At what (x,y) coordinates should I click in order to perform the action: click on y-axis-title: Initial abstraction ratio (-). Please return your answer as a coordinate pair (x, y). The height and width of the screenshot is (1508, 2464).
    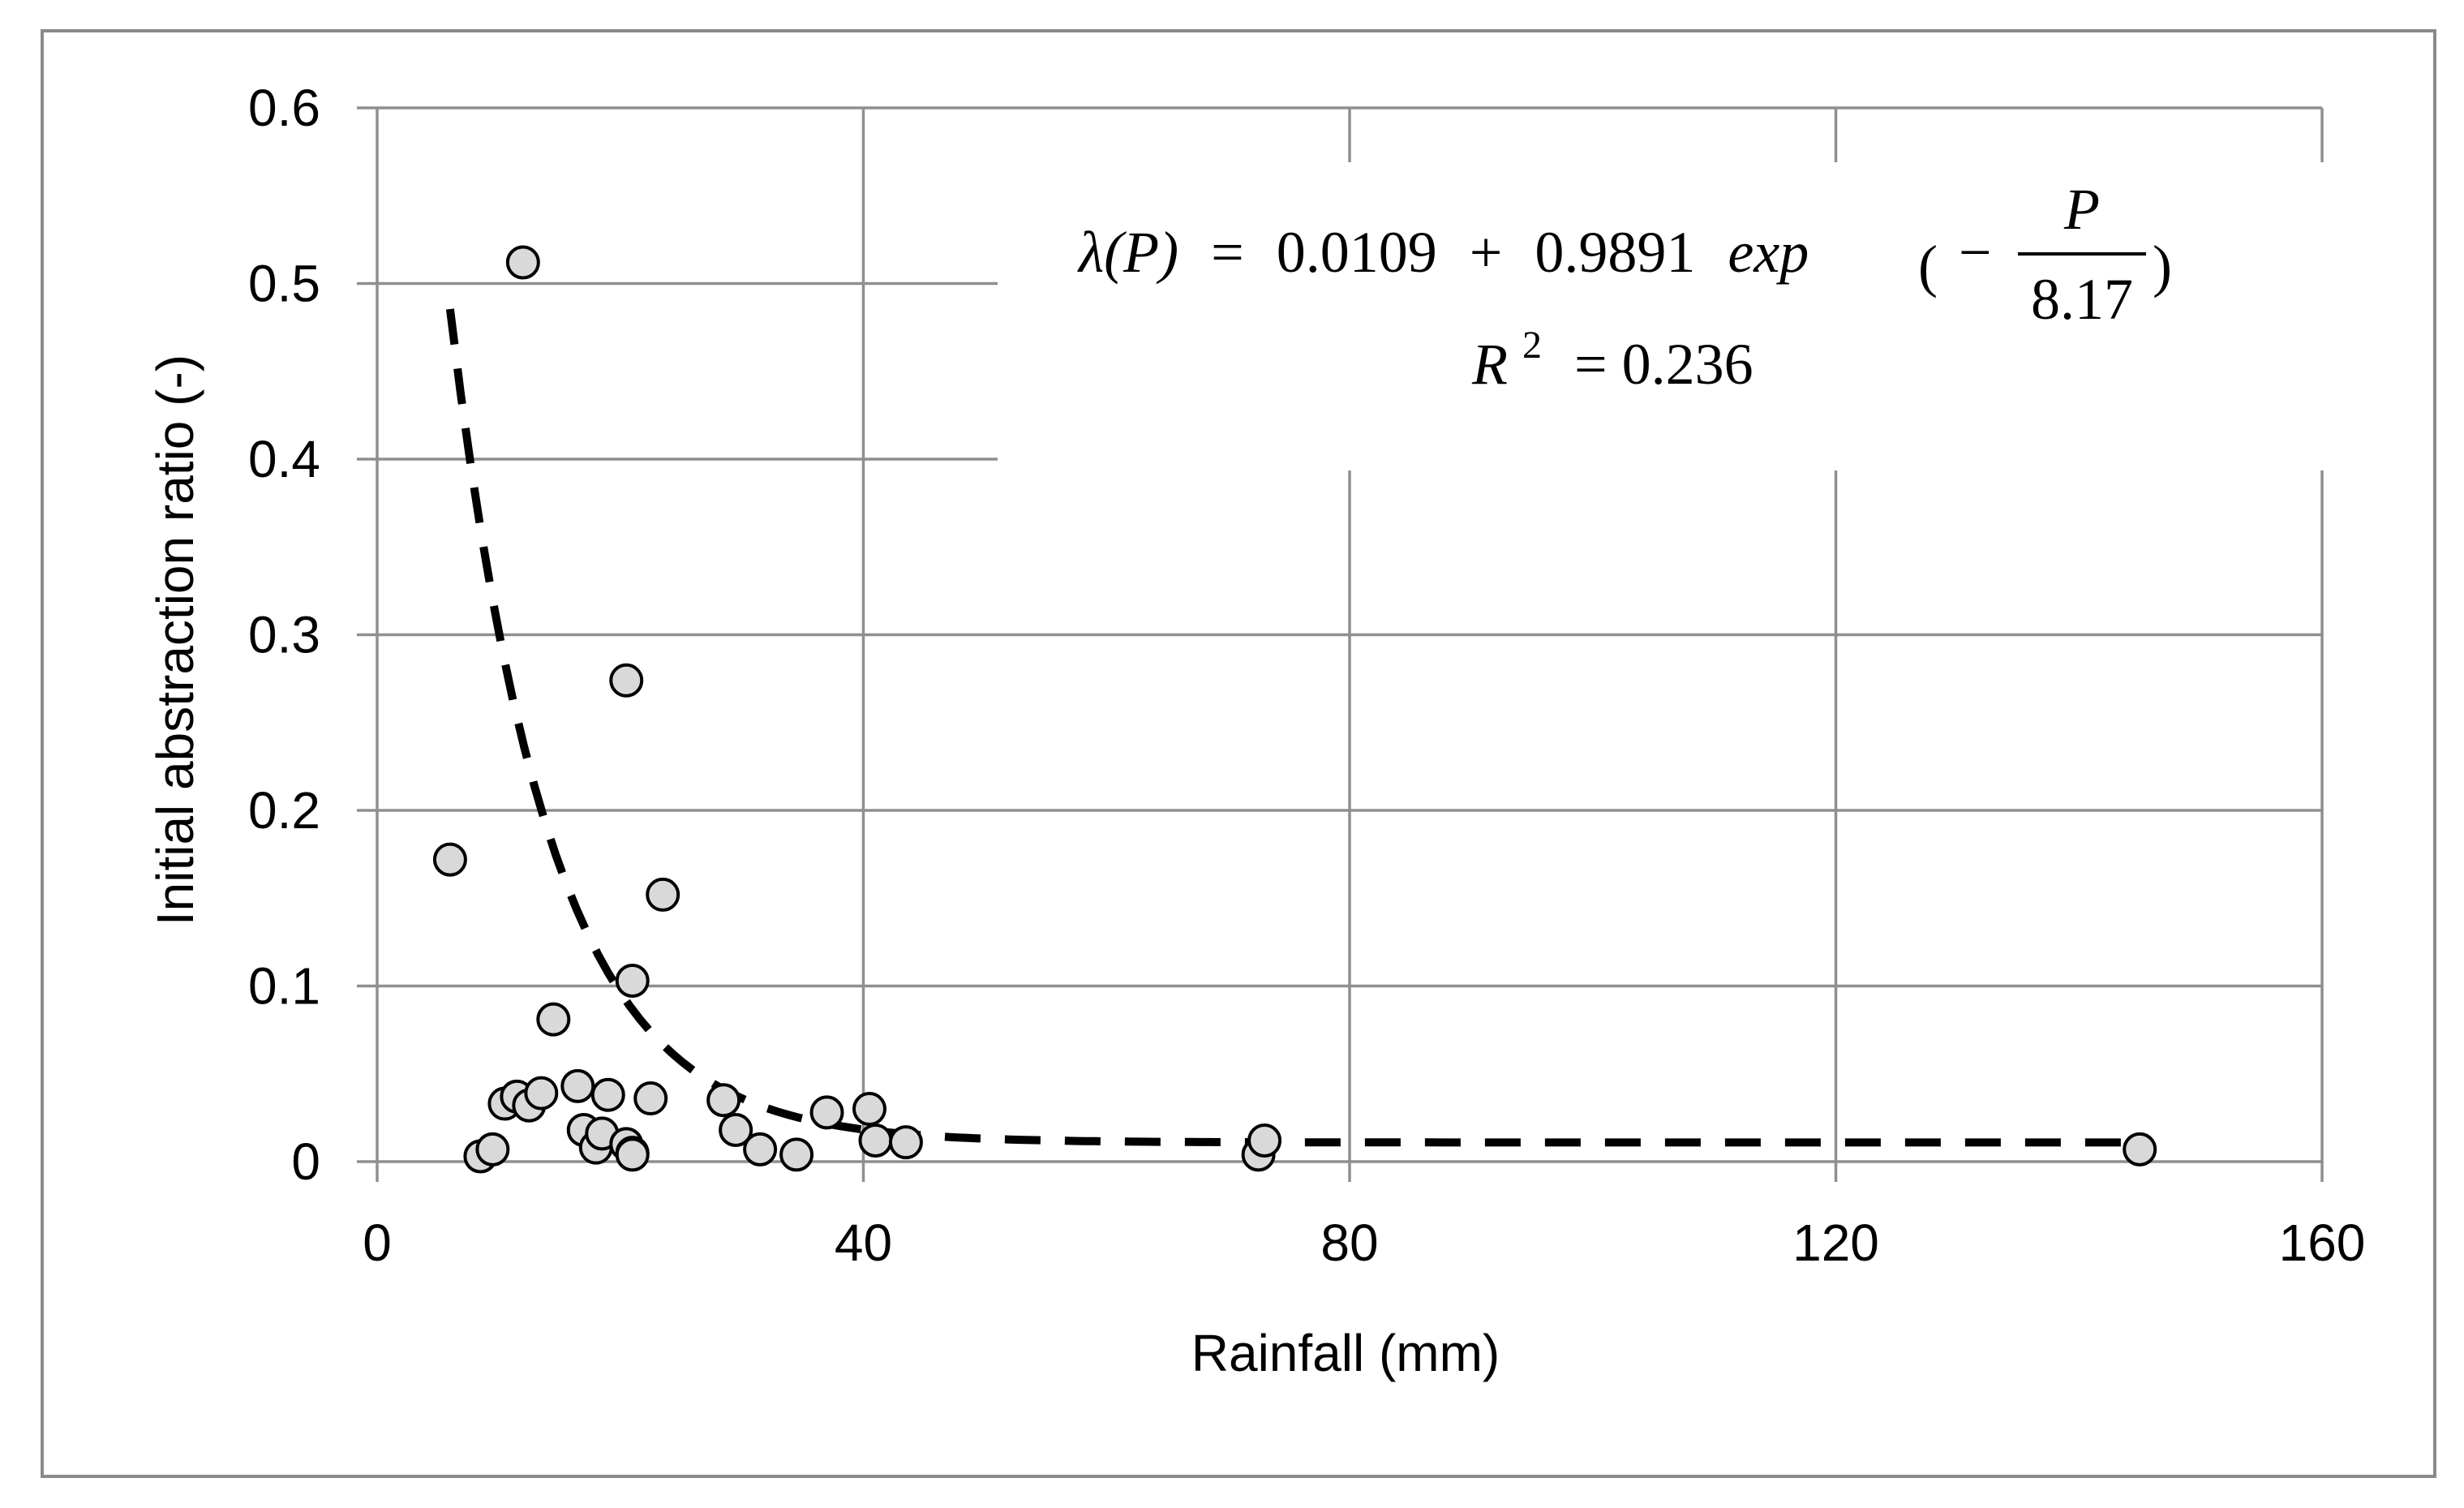
    Looking at the image, I should click on (175, 640).